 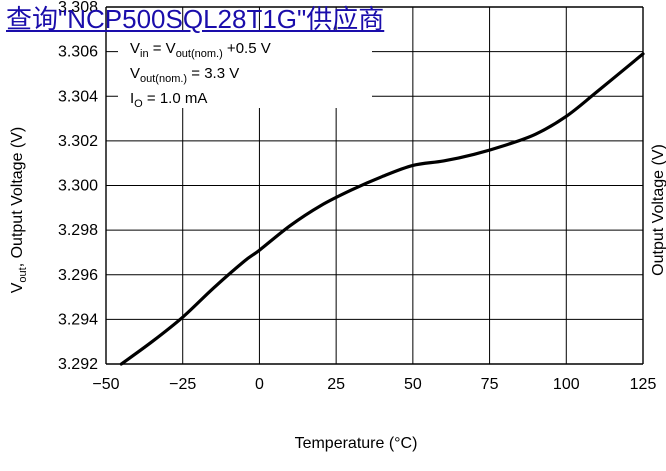 I want to click on annotation-line-3: IO = 1.0 mA, so click(x=168, y=100).